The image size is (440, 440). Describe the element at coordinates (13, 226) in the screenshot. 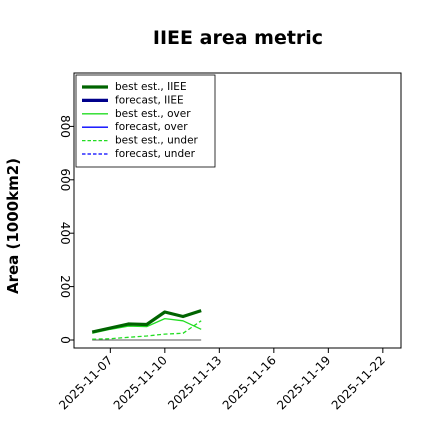

I see `y-axis-label: Area (1000km2)` at that location.